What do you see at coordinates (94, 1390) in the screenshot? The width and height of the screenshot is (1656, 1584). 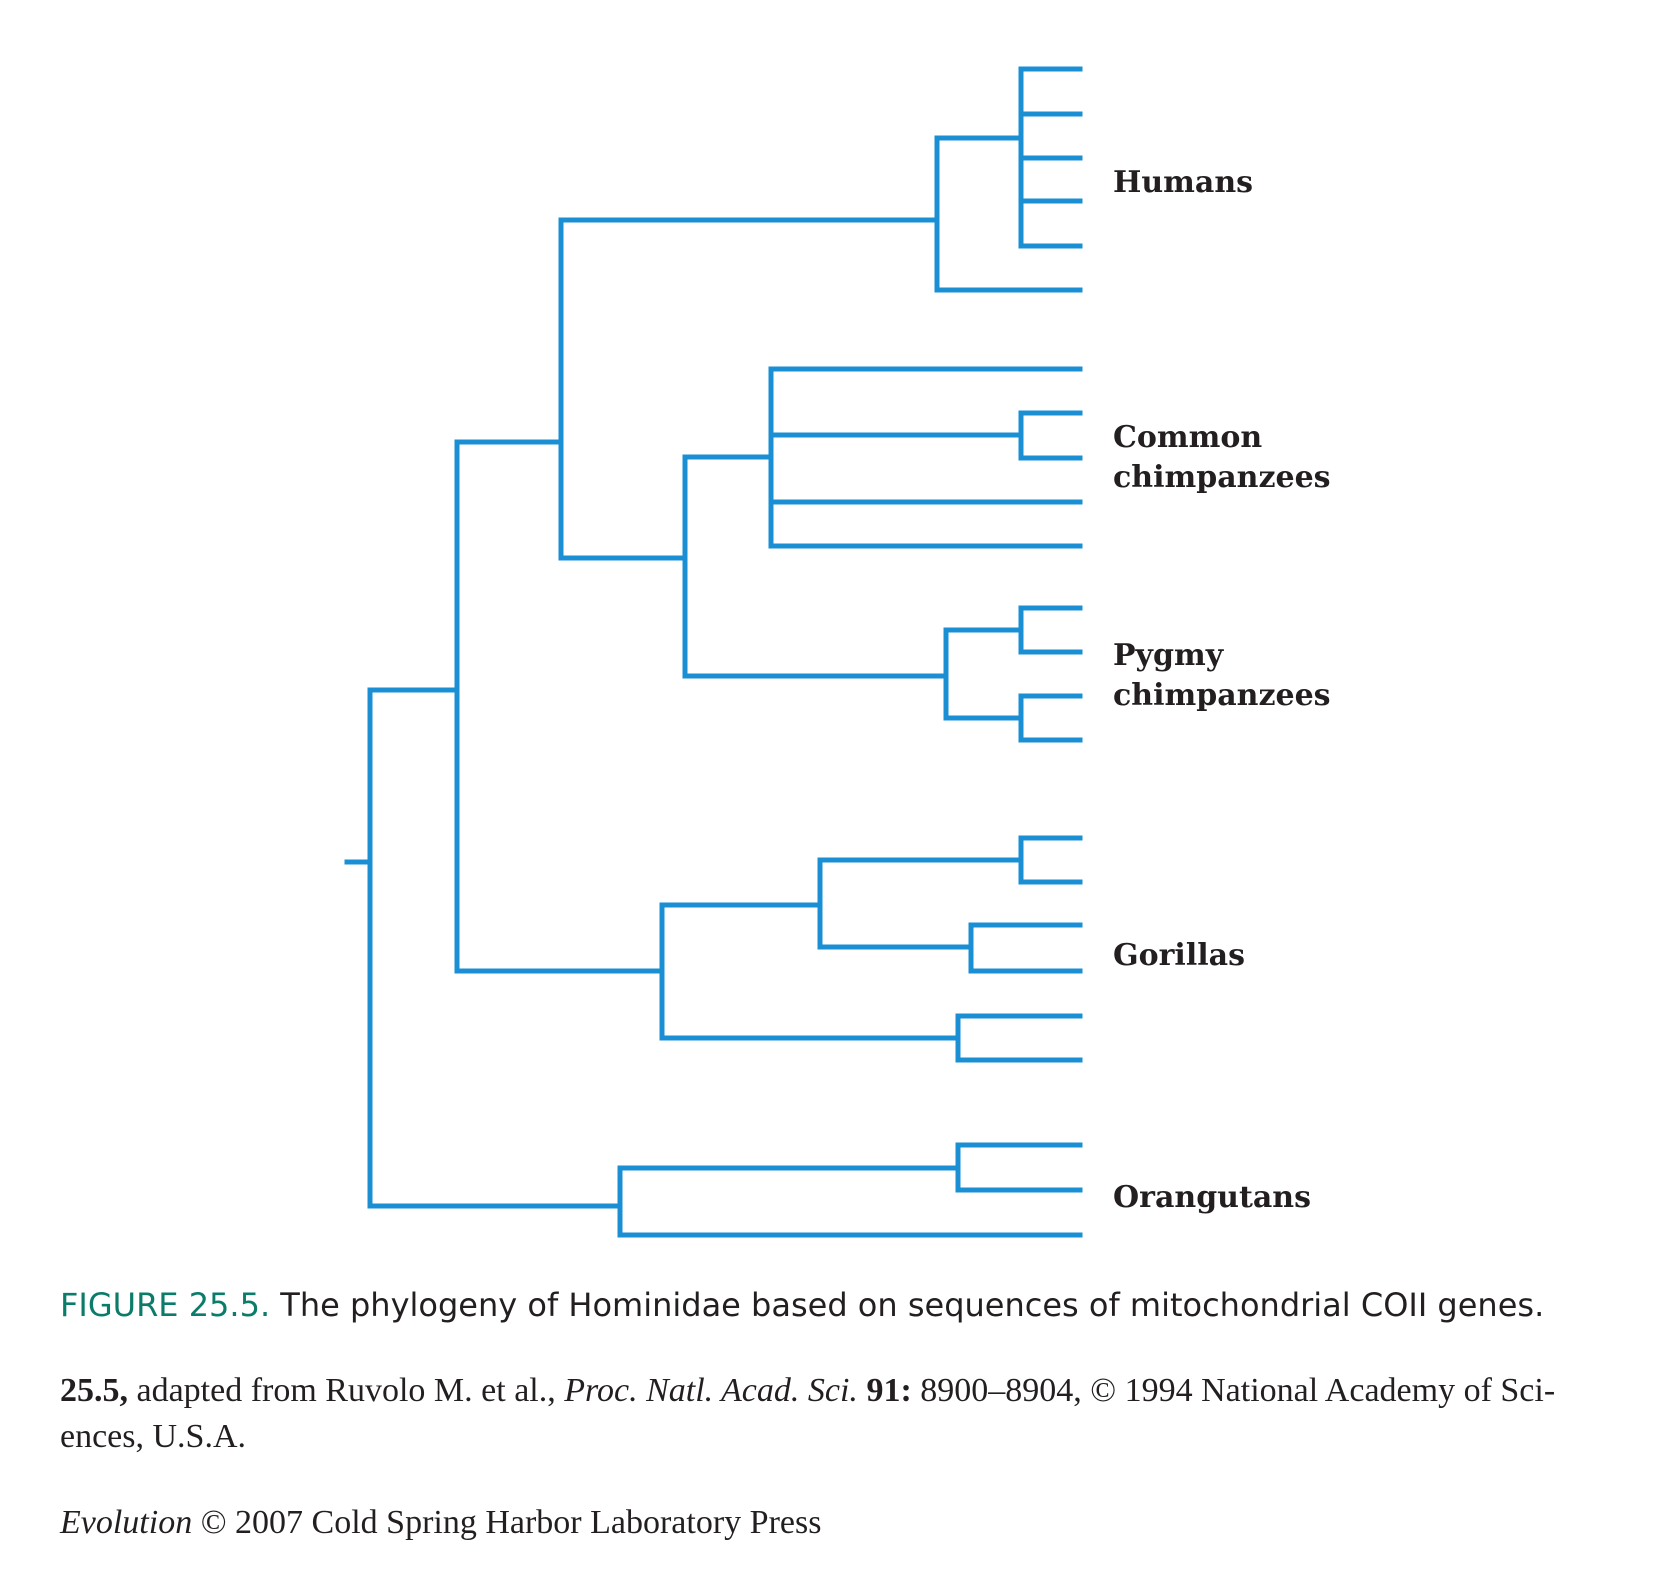 I see `credit-figure-ref: 25.5,` at bounding box center [94, 1390].